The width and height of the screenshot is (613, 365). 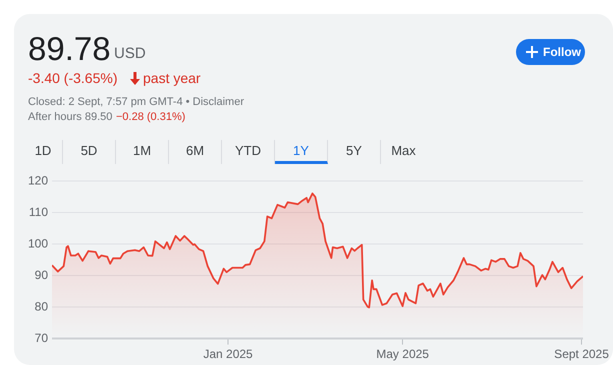 What do you see at coordinates (354, 152) in the screenshot?
I see `text: 5Y` at bounding box center [354, 152].